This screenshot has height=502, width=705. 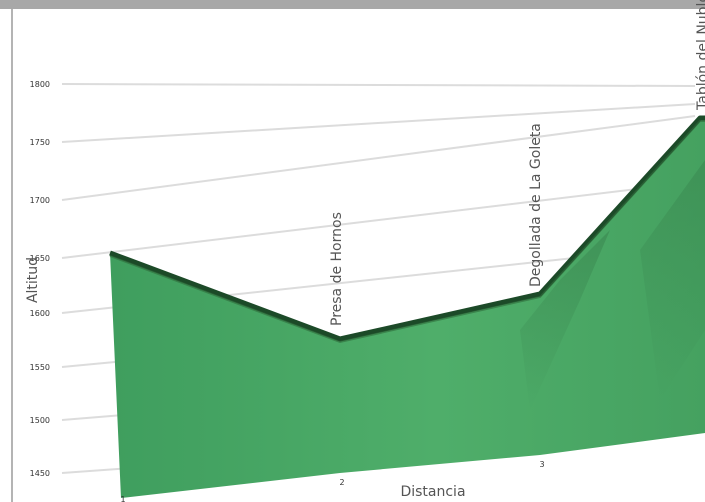 I want to click on y-tick-label: 1450, so click(x=40, y=473).